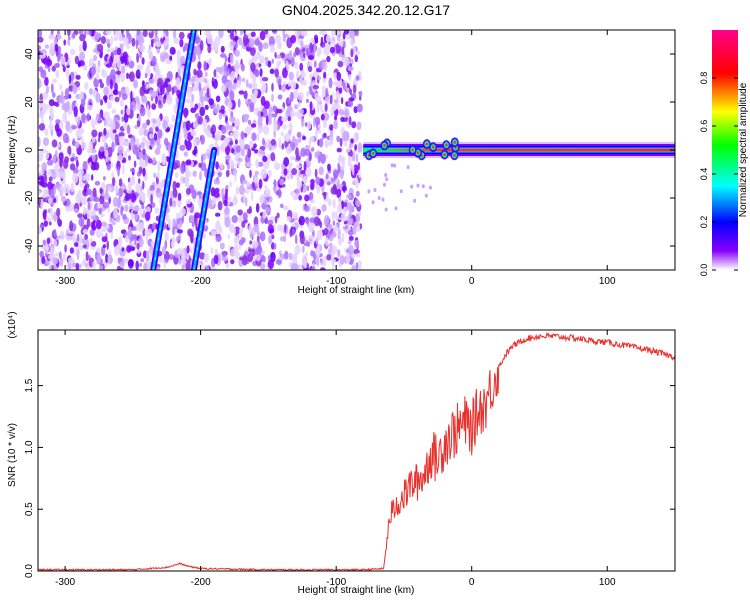 The image size is (750, 600). I want to click on y-tick-label: -40, so click(29, 245).